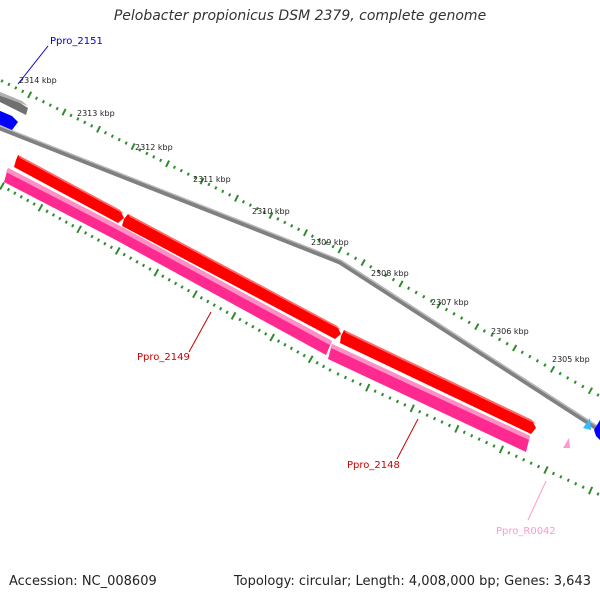 This screenshot has height=600, width=600. I want to click on cyan-marker, so click(587, 424).